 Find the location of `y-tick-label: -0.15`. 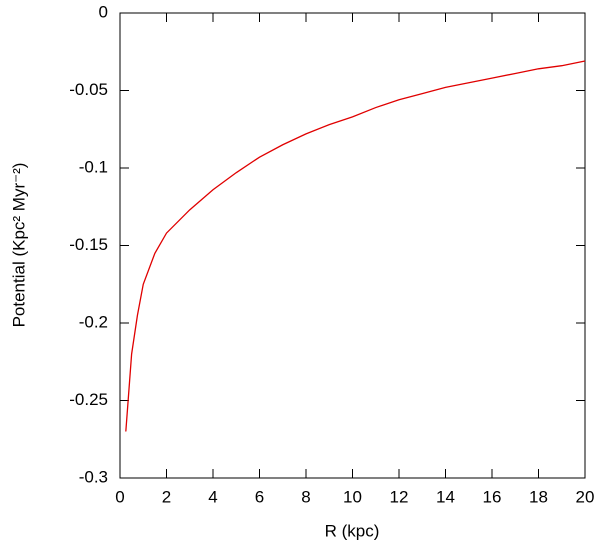

y-tick-label: -0.15 is located at coordinates (88, 244).